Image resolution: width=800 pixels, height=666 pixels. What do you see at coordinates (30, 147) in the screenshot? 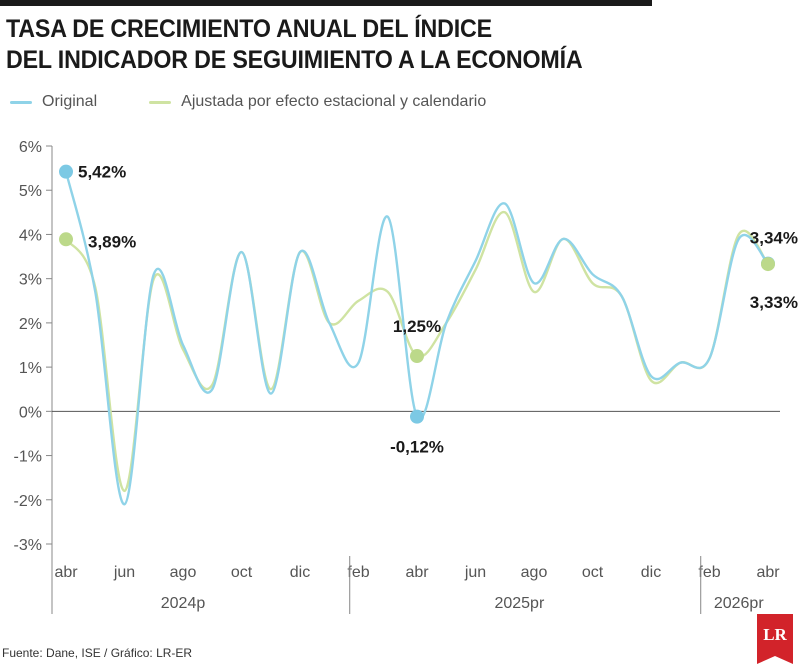
I see `y-tick-label: 6%` at bounding box center [30, 147].